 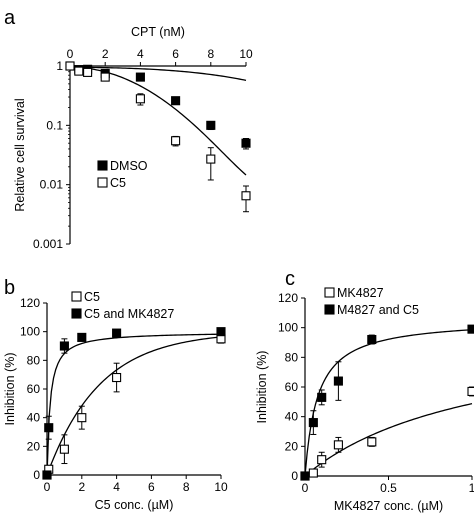 I want to click on x-tick-label: 1, so click(x=471, y=488).